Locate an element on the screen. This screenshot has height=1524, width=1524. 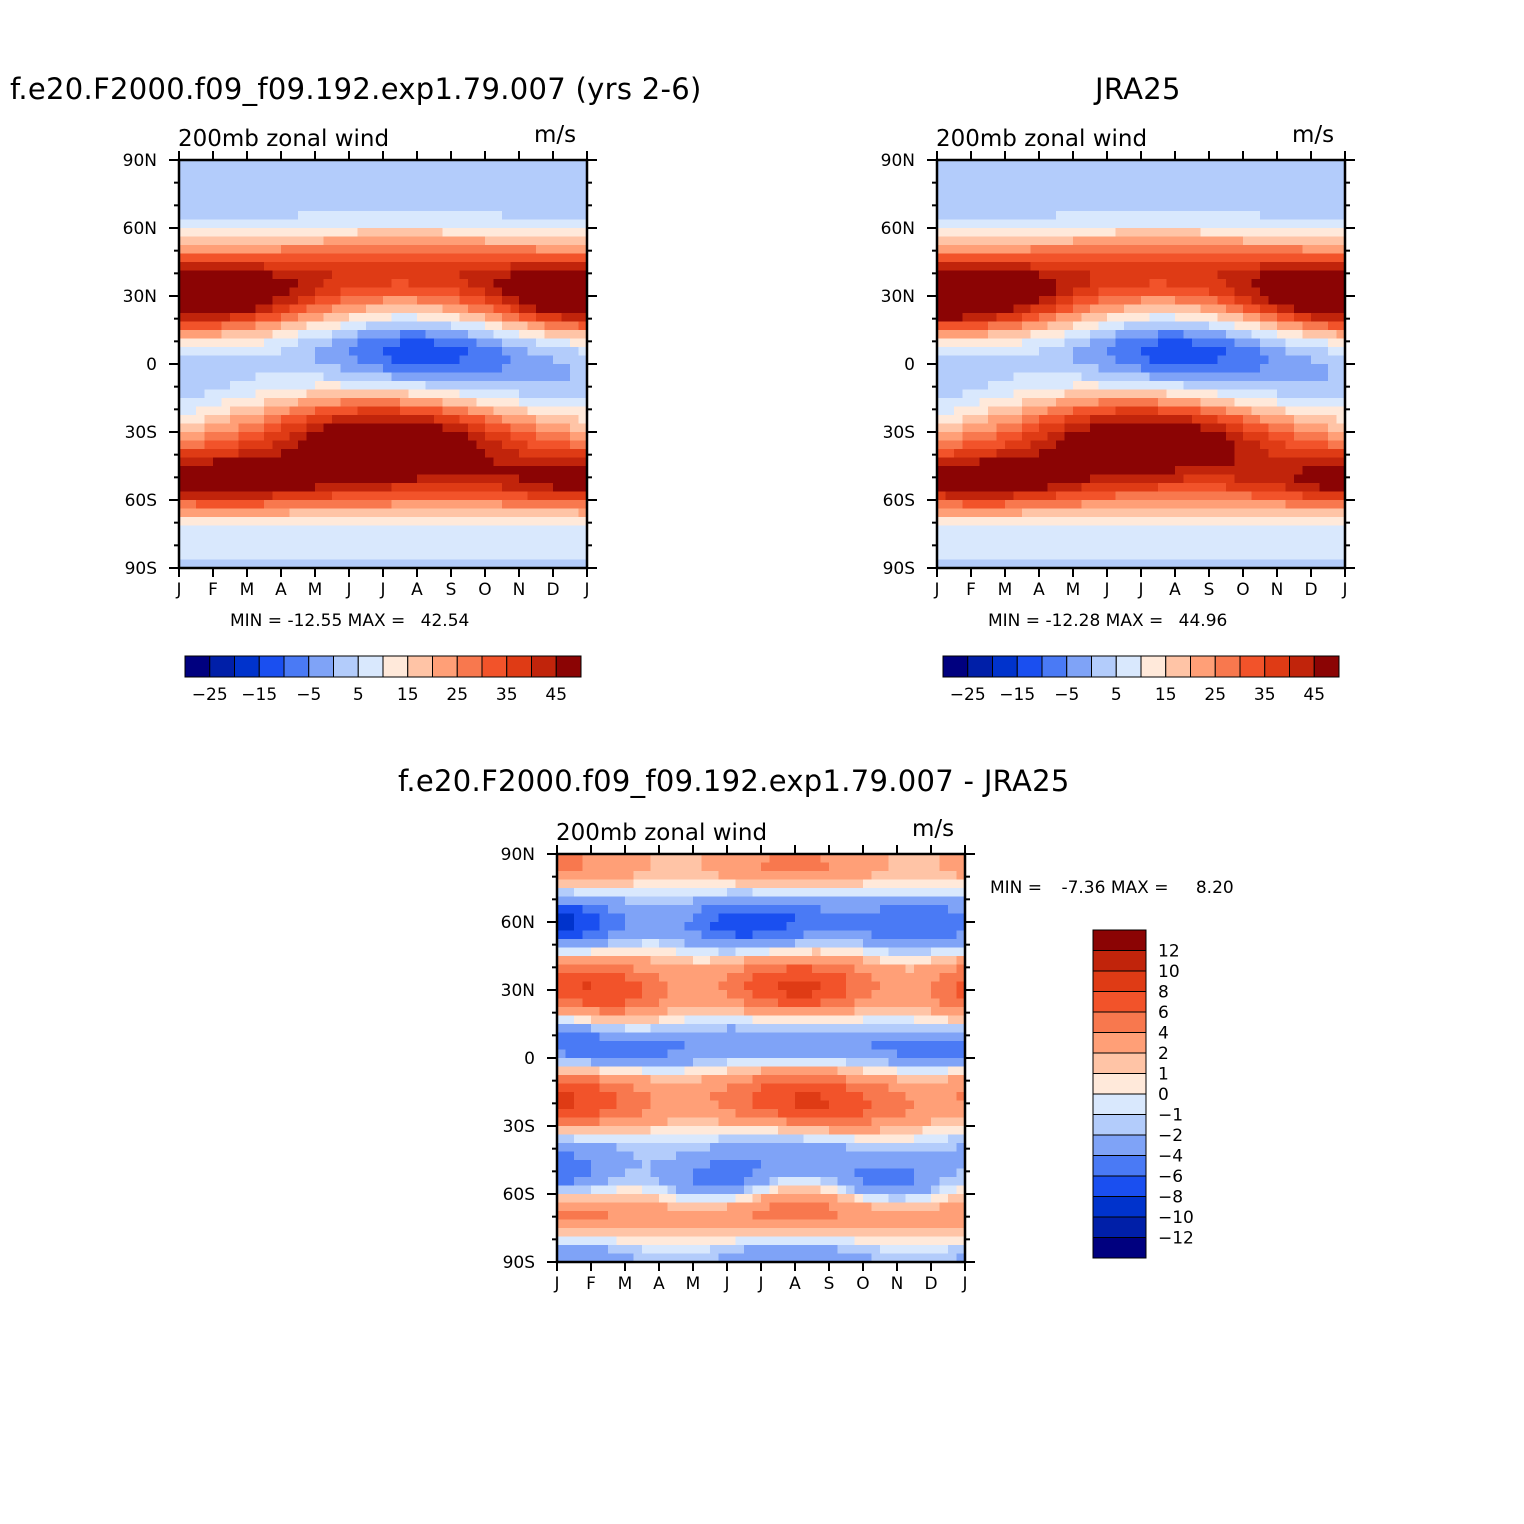
panel2-max: 44.96 is located at coordinates (1203, 621).